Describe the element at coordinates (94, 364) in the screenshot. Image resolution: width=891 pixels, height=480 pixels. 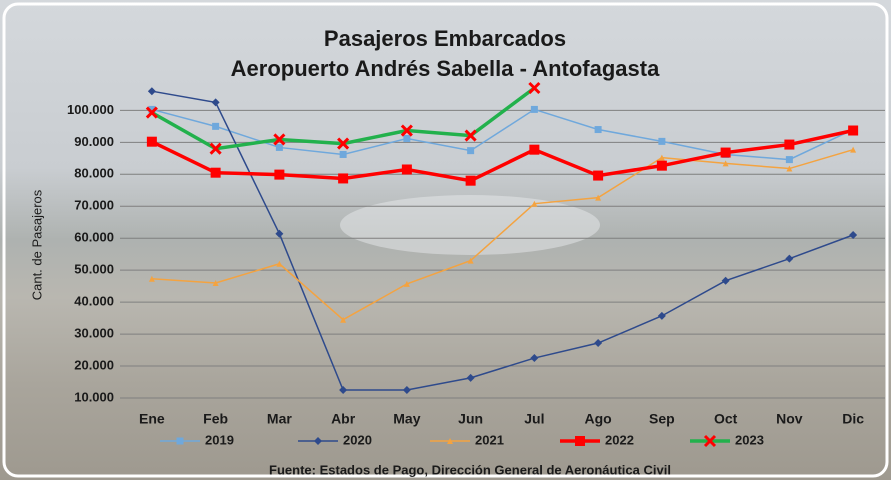
I see `y-tick-label: 20.000` at that location.